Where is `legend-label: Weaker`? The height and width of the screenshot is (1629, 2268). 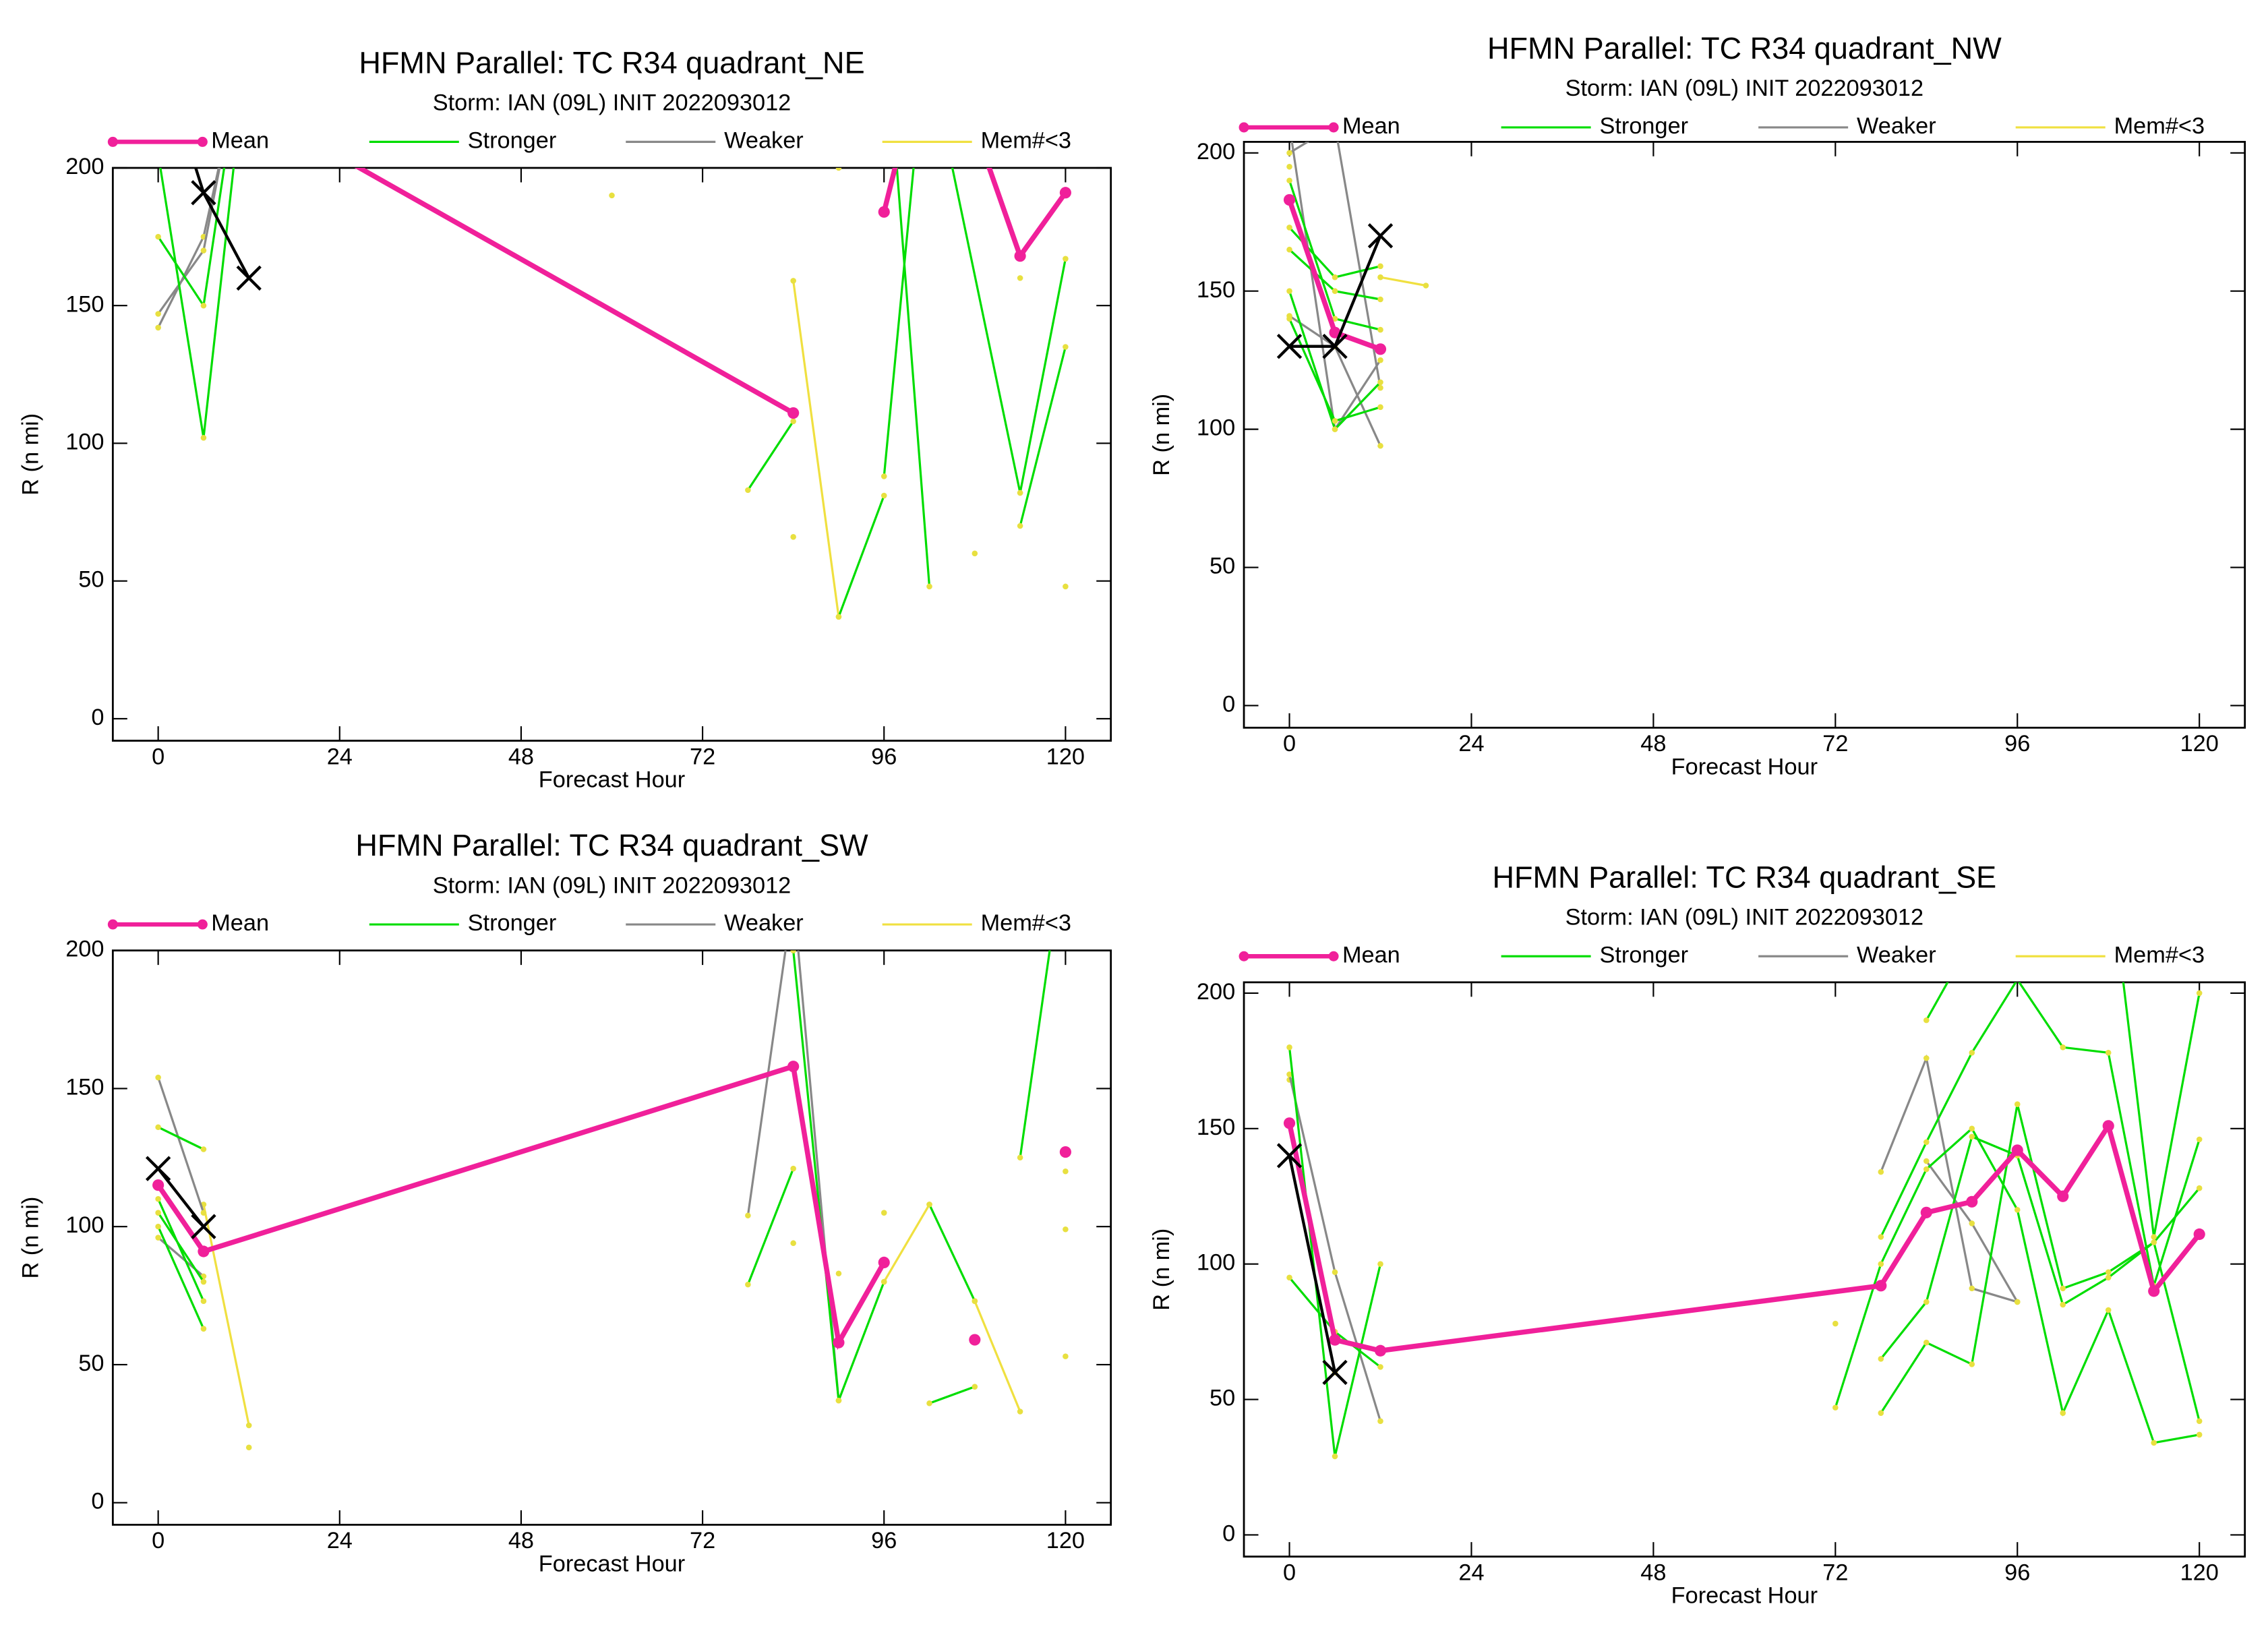
legend-label: Weaker is located at coordinates (1896, 126).